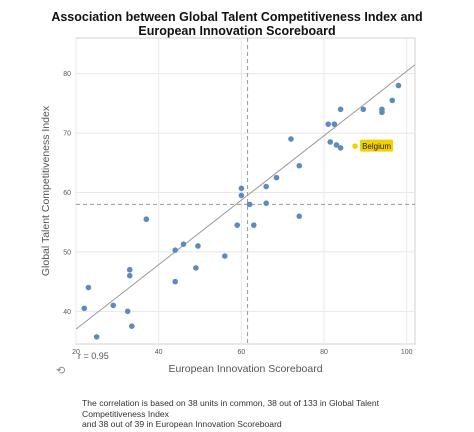  I want to click on x-tick-label: 20, so click(76, 352).